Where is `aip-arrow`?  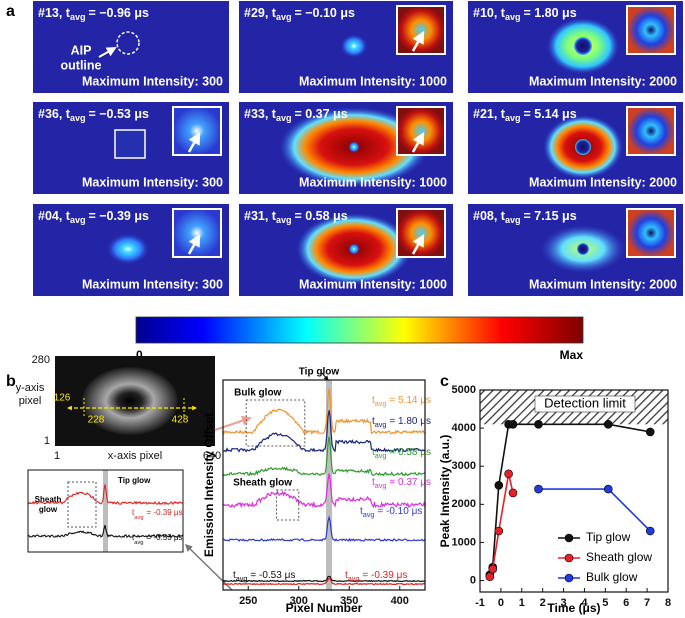
aip-arrow is located at coordinates (107, 52).